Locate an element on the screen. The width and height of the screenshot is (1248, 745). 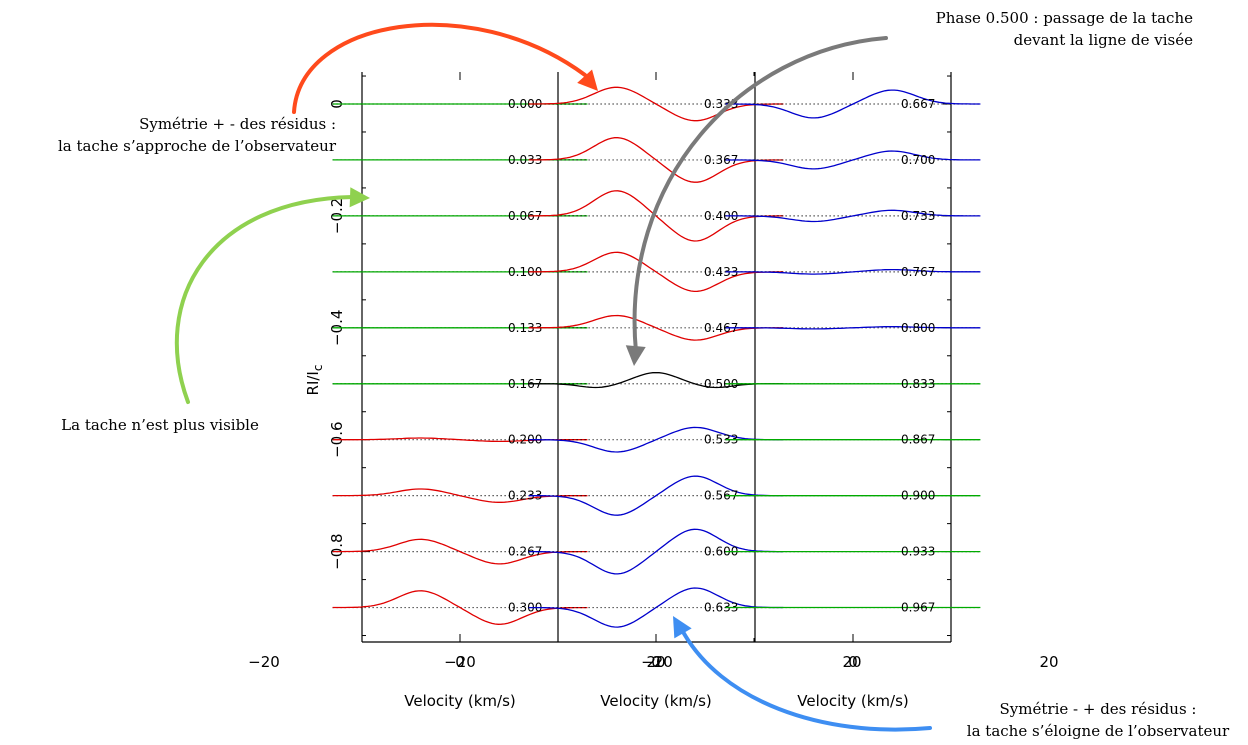
recede-arrow-curve is located at coordinates (806, 680).